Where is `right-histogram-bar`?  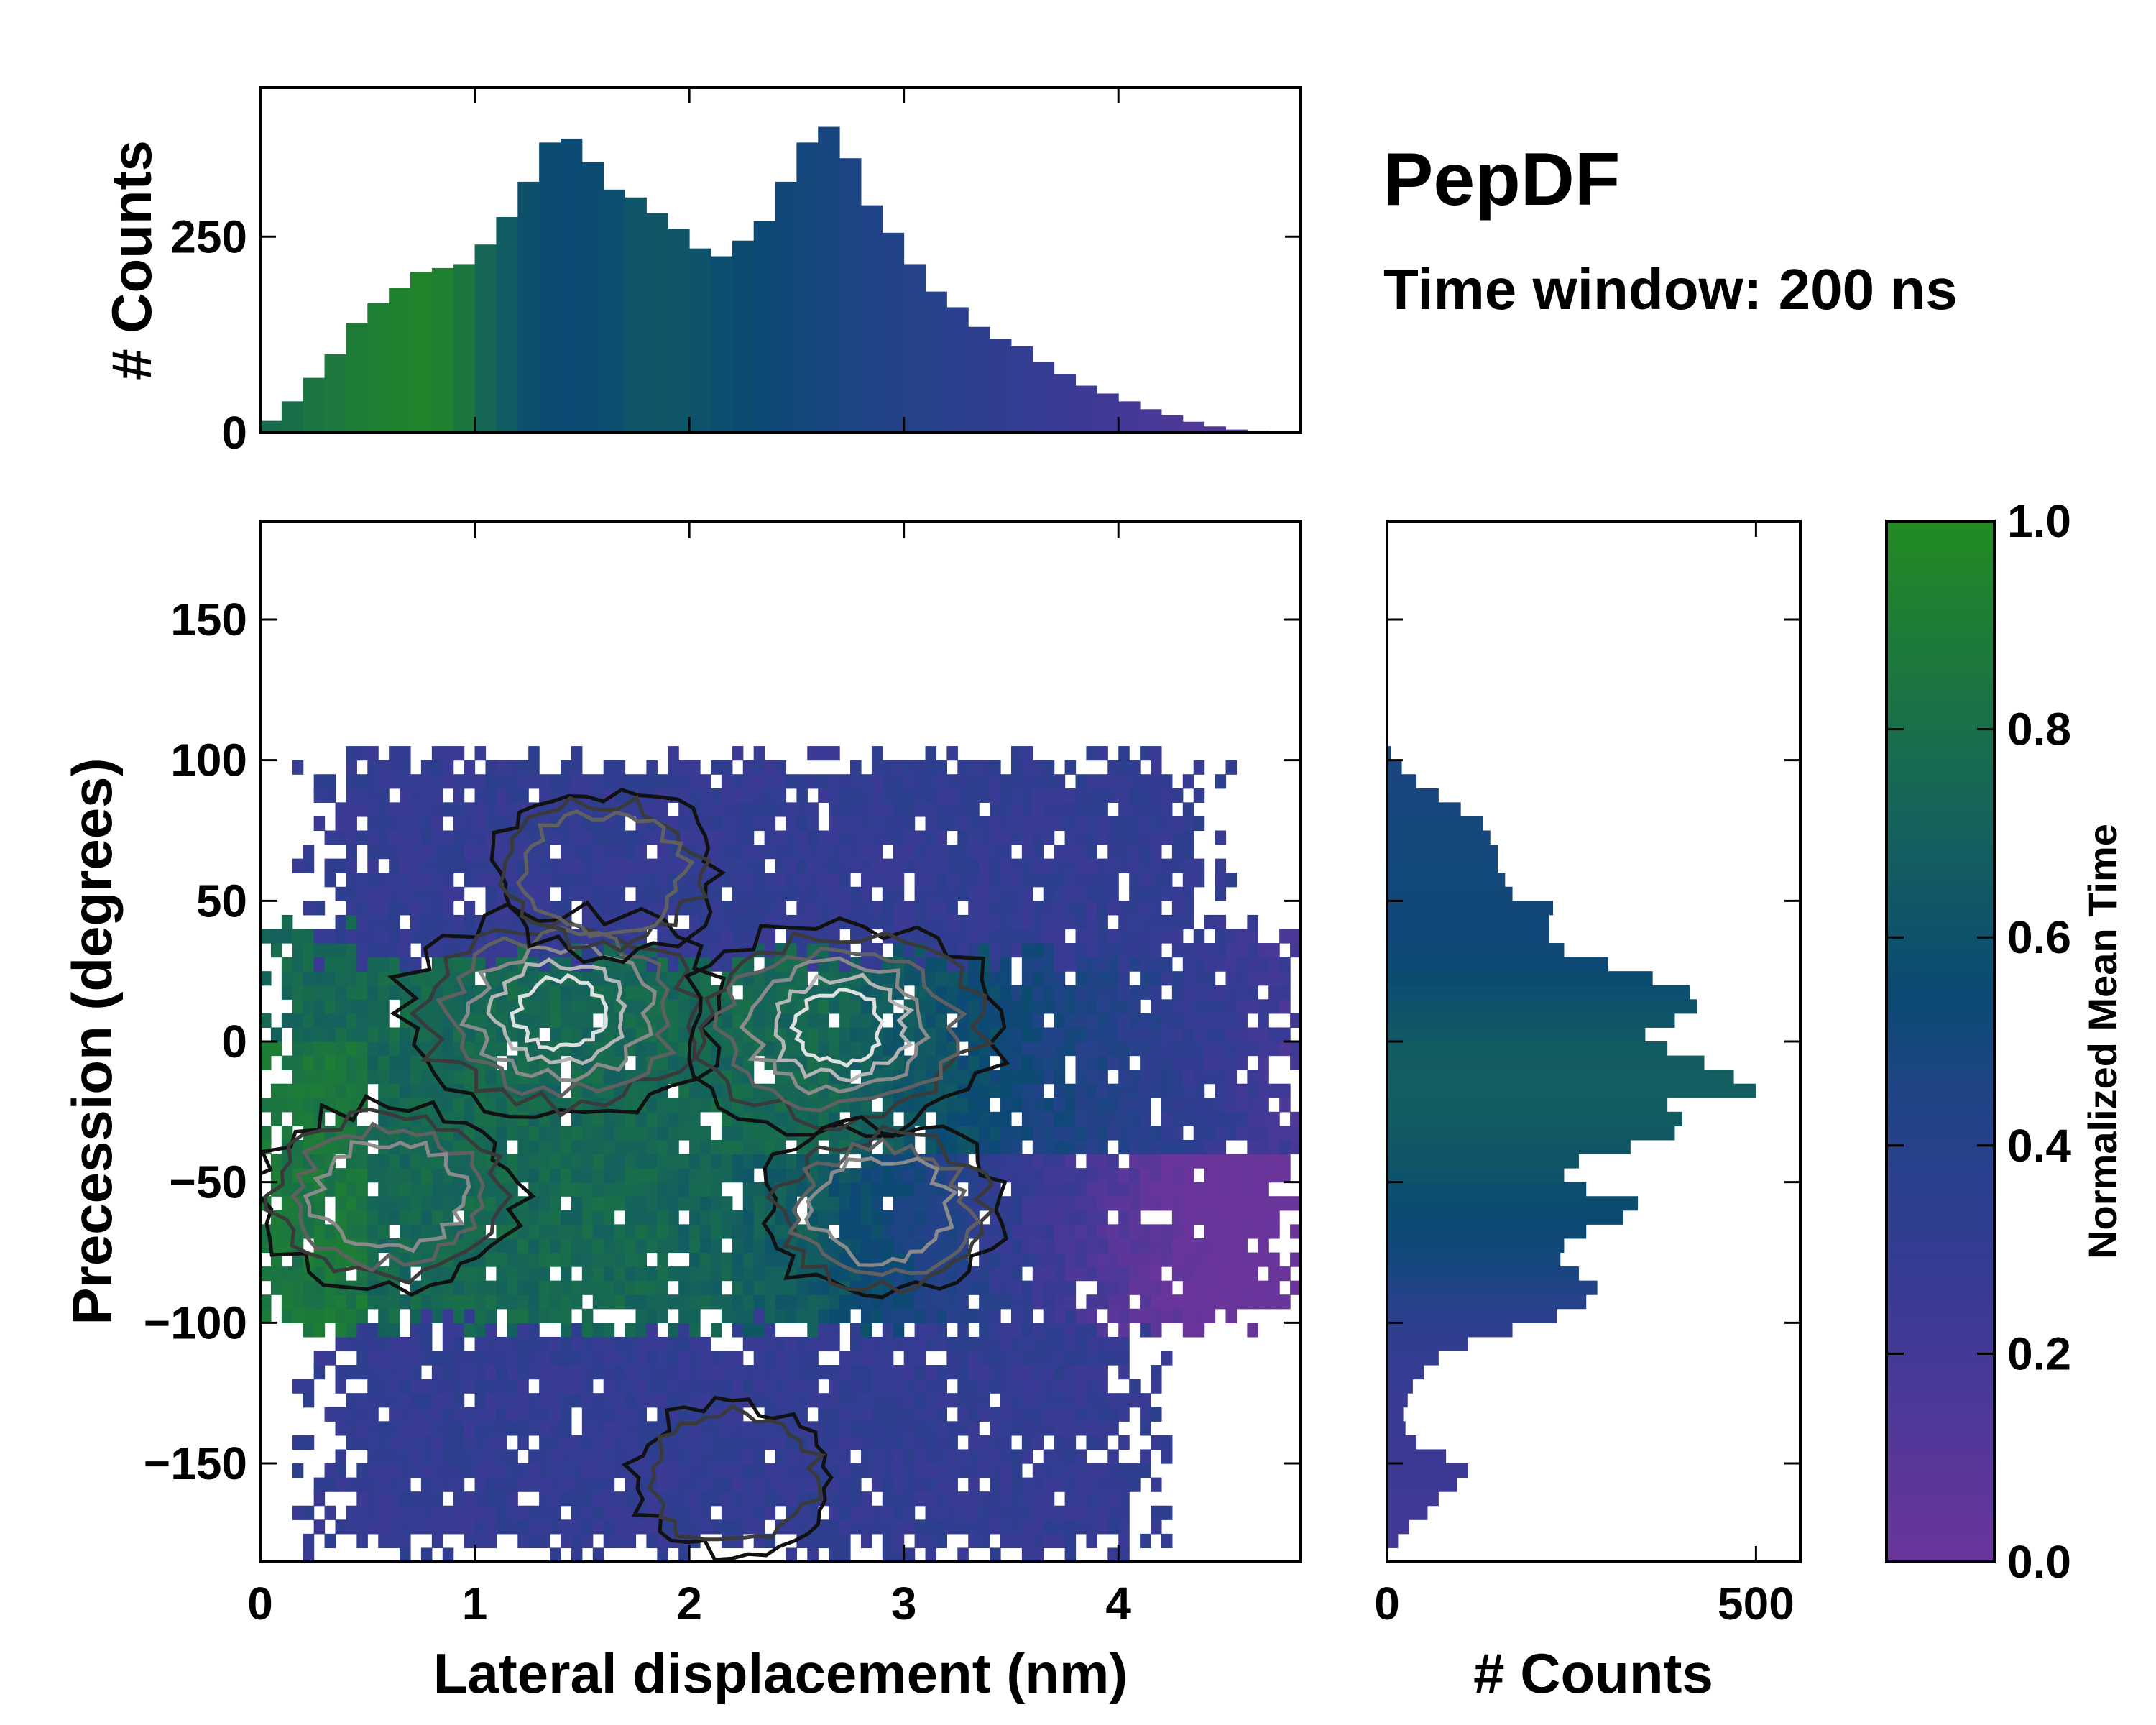
right-histogram-bar is located at coordinates (1442, 852).